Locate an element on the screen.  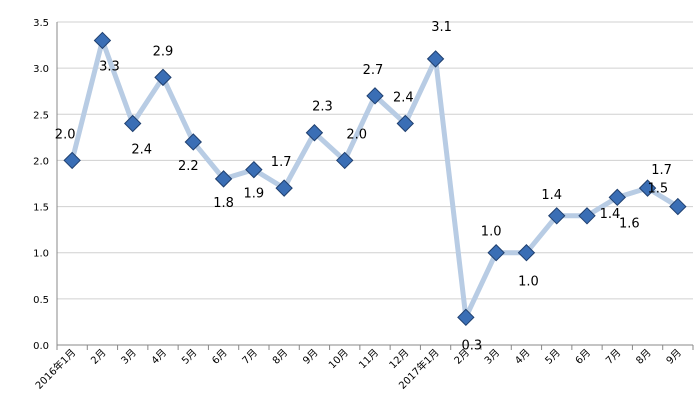
data-label: 3.3 is located at coordinates (109, 66).